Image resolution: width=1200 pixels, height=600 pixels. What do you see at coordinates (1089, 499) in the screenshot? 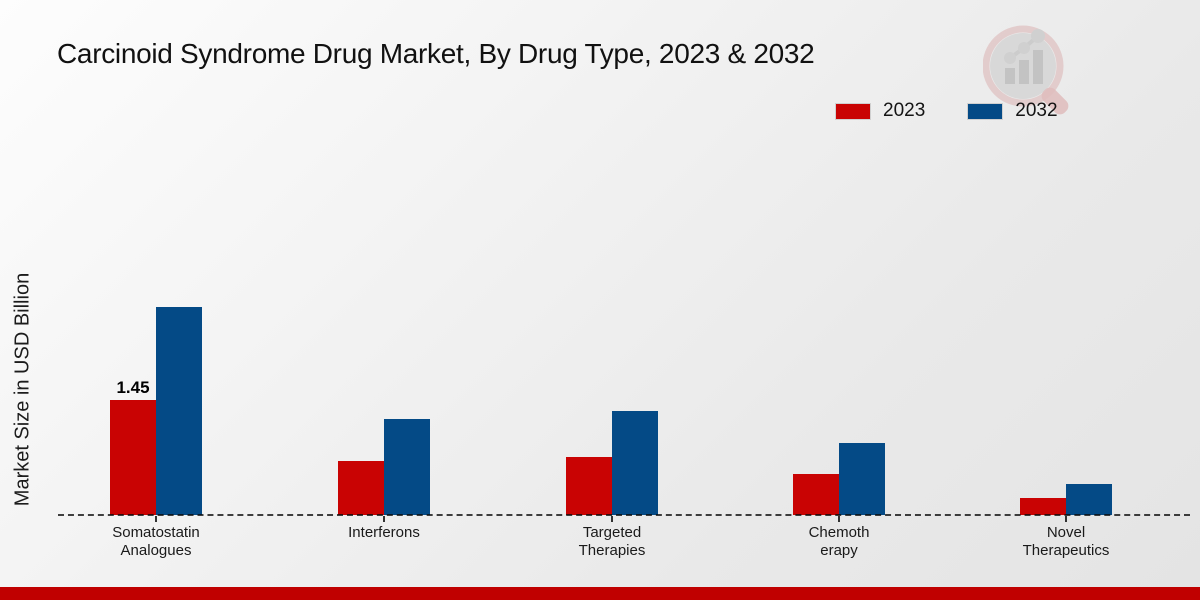
I see `bar-2032-novel-therapeutics` at bounding box center [1089, 499].